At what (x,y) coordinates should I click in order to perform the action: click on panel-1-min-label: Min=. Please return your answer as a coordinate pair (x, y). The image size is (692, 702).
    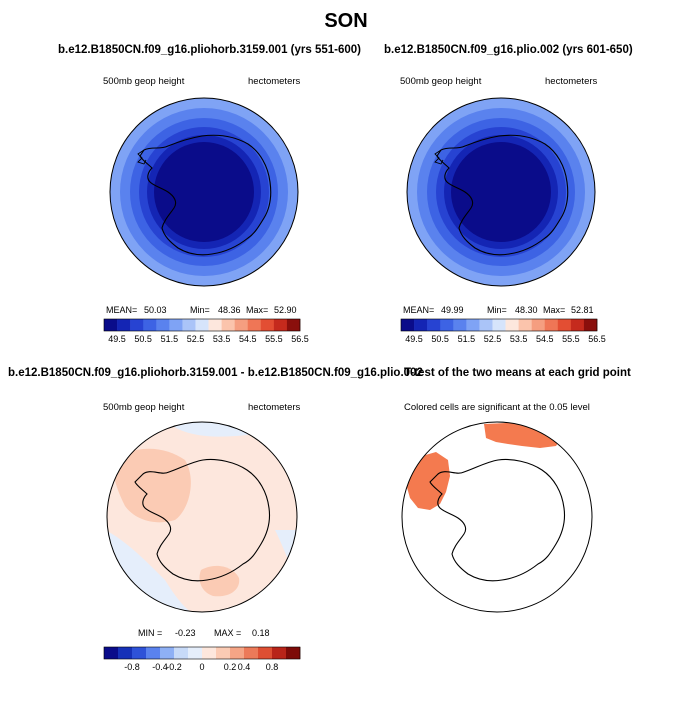
    Looking at the image, I should click on (200, 310).